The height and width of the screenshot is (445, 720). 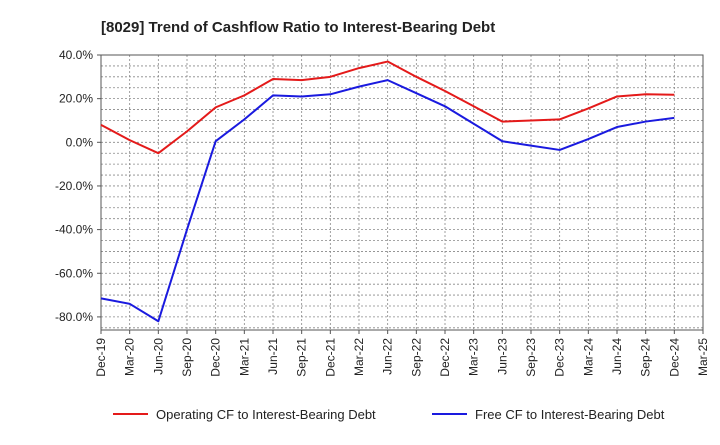 What do you see at coordinates (74, 273) in the screenshot?
I see `y-tick-label: -60.0%` at bounding box center [74, 273].